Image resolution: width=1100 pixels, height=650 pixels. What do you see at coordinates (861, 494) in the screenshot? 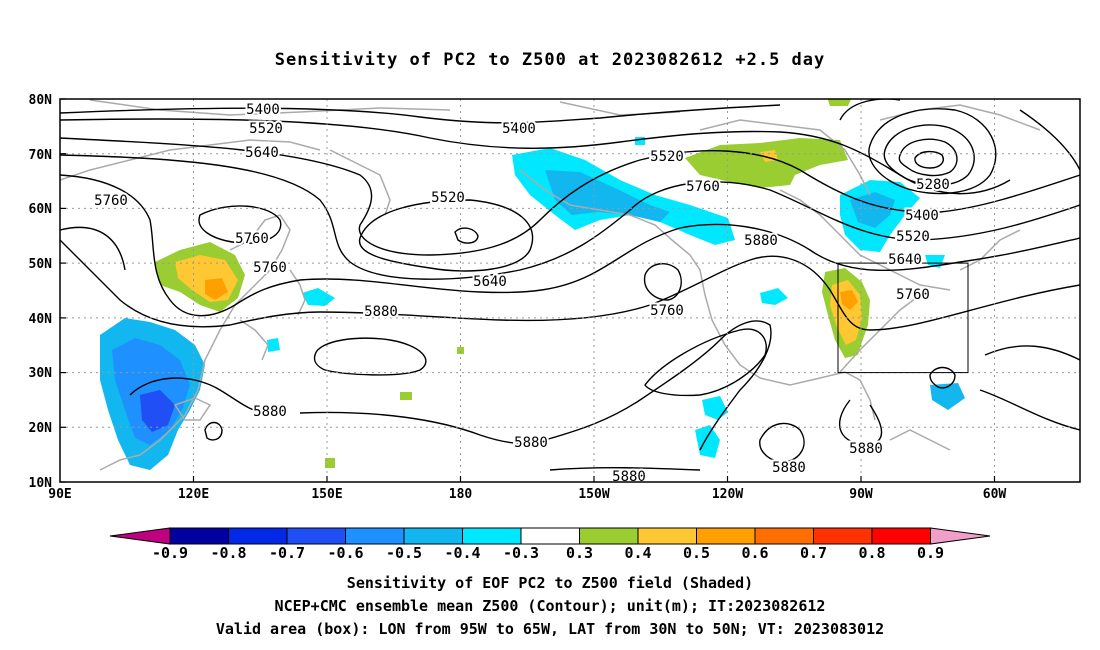
I see `lon-label: 90W` at bounding box center [861, 494].